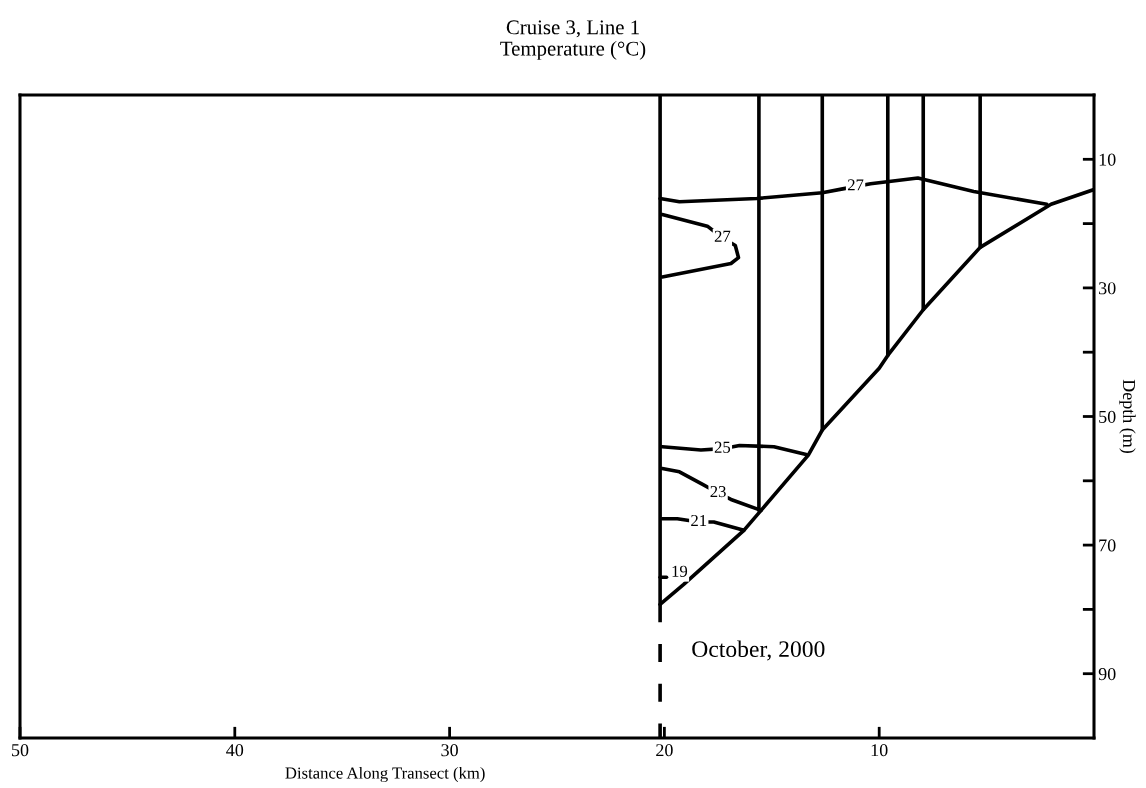 This screenshot has height=788, width=1146. I want to click on y-tick-label: 10, so click(1107, 159).